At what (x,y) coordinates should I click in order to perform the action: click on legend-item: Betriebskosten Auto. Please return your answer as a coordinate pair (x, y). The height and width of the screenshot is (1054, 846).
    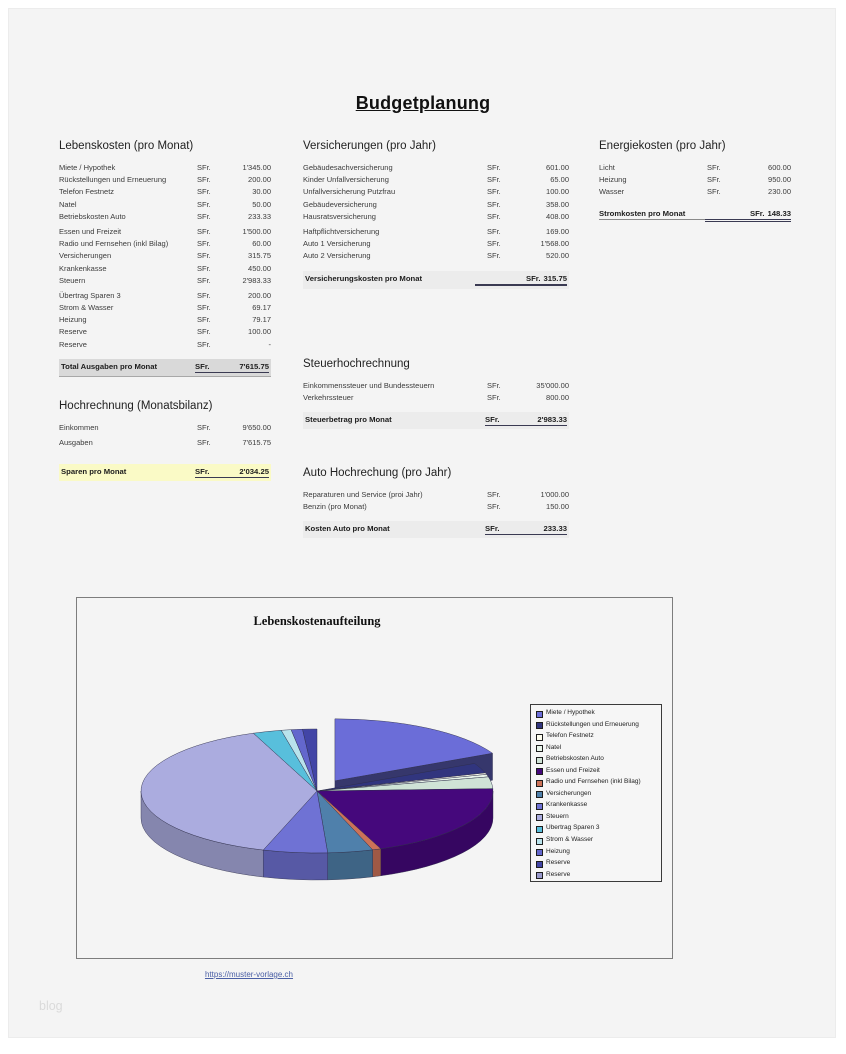
    Looking at the image, I should click on (597, 761).